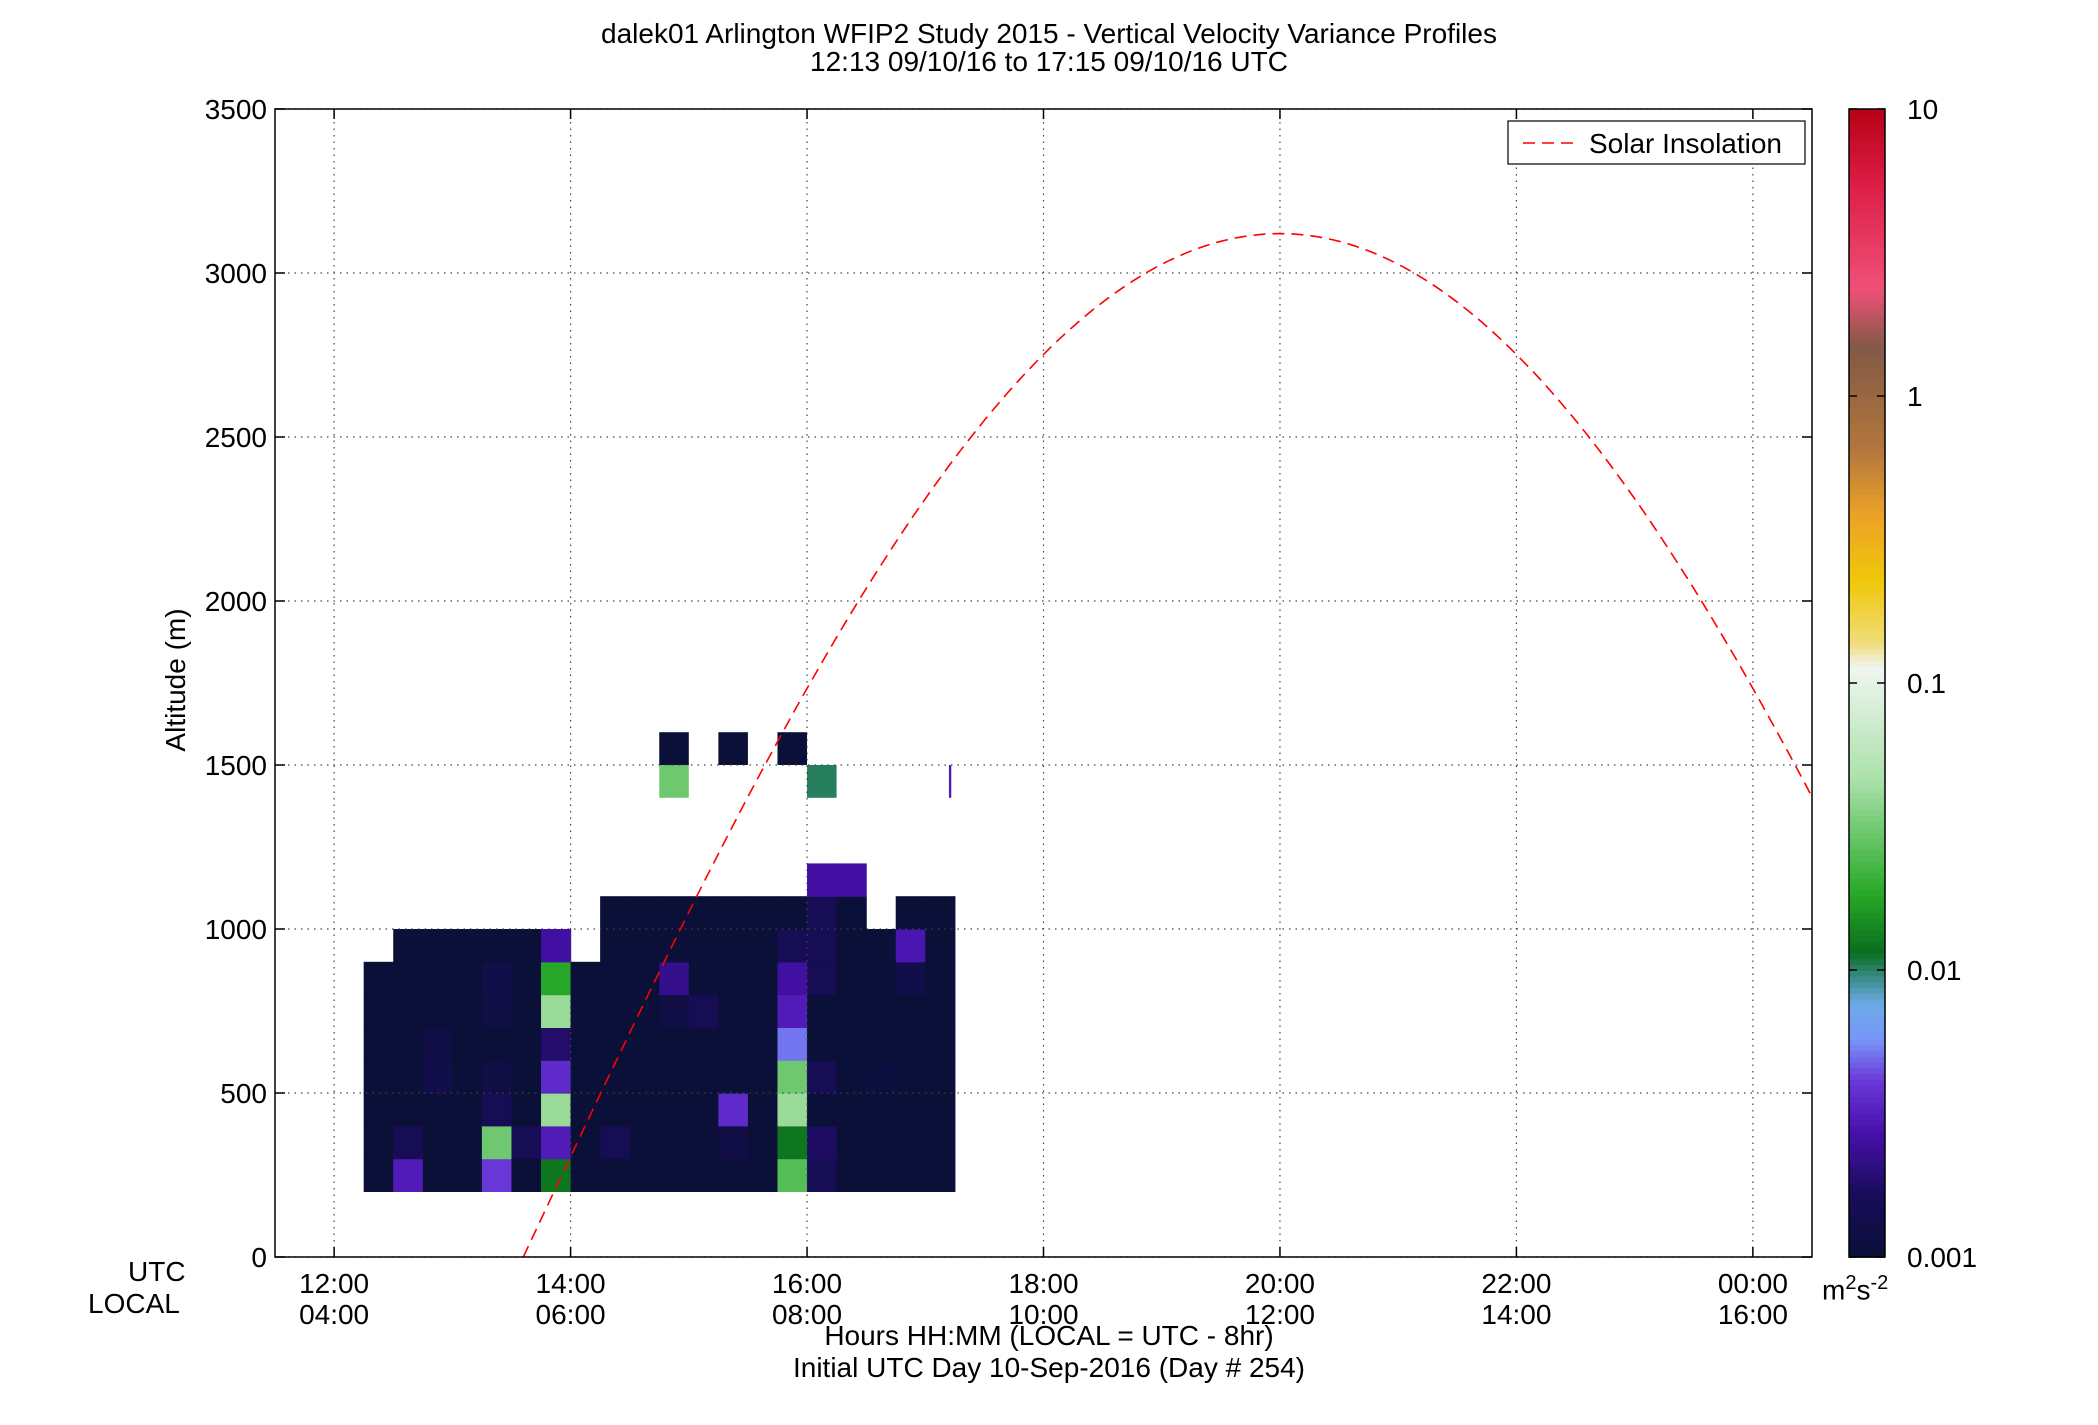  What do you see at coordinates (134, 1303) in the screenshot?
I see `local-row-label: LOCAL` at bounding box center [134, 1303].